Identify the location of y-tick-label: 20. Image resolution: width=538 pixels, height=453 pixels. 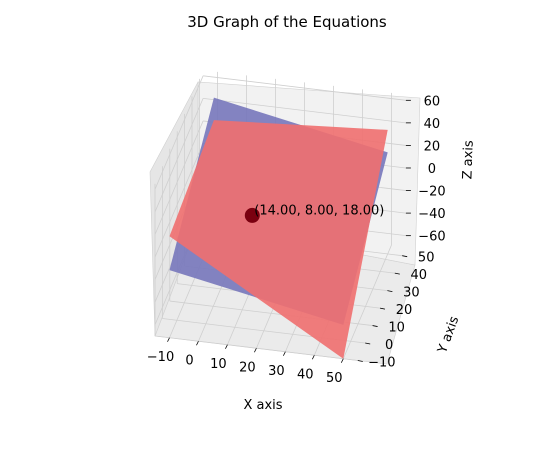
(404, 310).